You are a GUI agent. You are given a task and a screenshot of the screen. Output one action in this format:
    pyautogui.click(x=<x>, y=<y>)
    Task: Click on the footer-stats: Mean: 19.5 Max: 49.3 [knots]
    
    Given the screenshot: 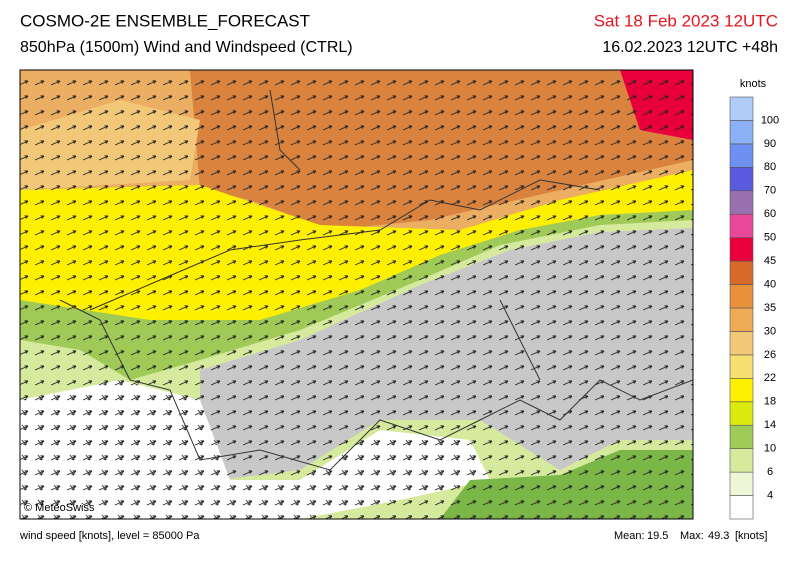 What is the action you would take?
    pyautogui.click(x=690, y=536)
    